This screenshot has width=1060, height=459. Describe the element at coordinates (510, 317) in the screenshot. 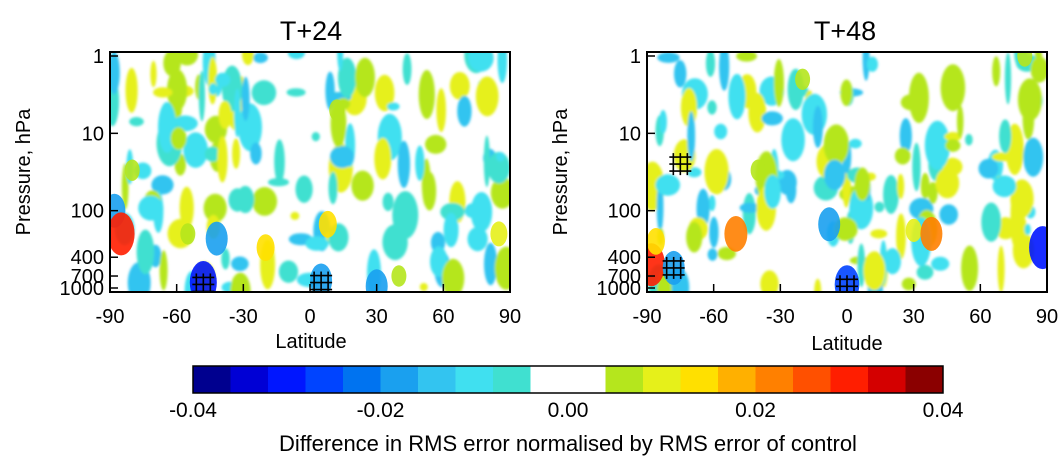

I see `x-tick-label: 90` at that location.